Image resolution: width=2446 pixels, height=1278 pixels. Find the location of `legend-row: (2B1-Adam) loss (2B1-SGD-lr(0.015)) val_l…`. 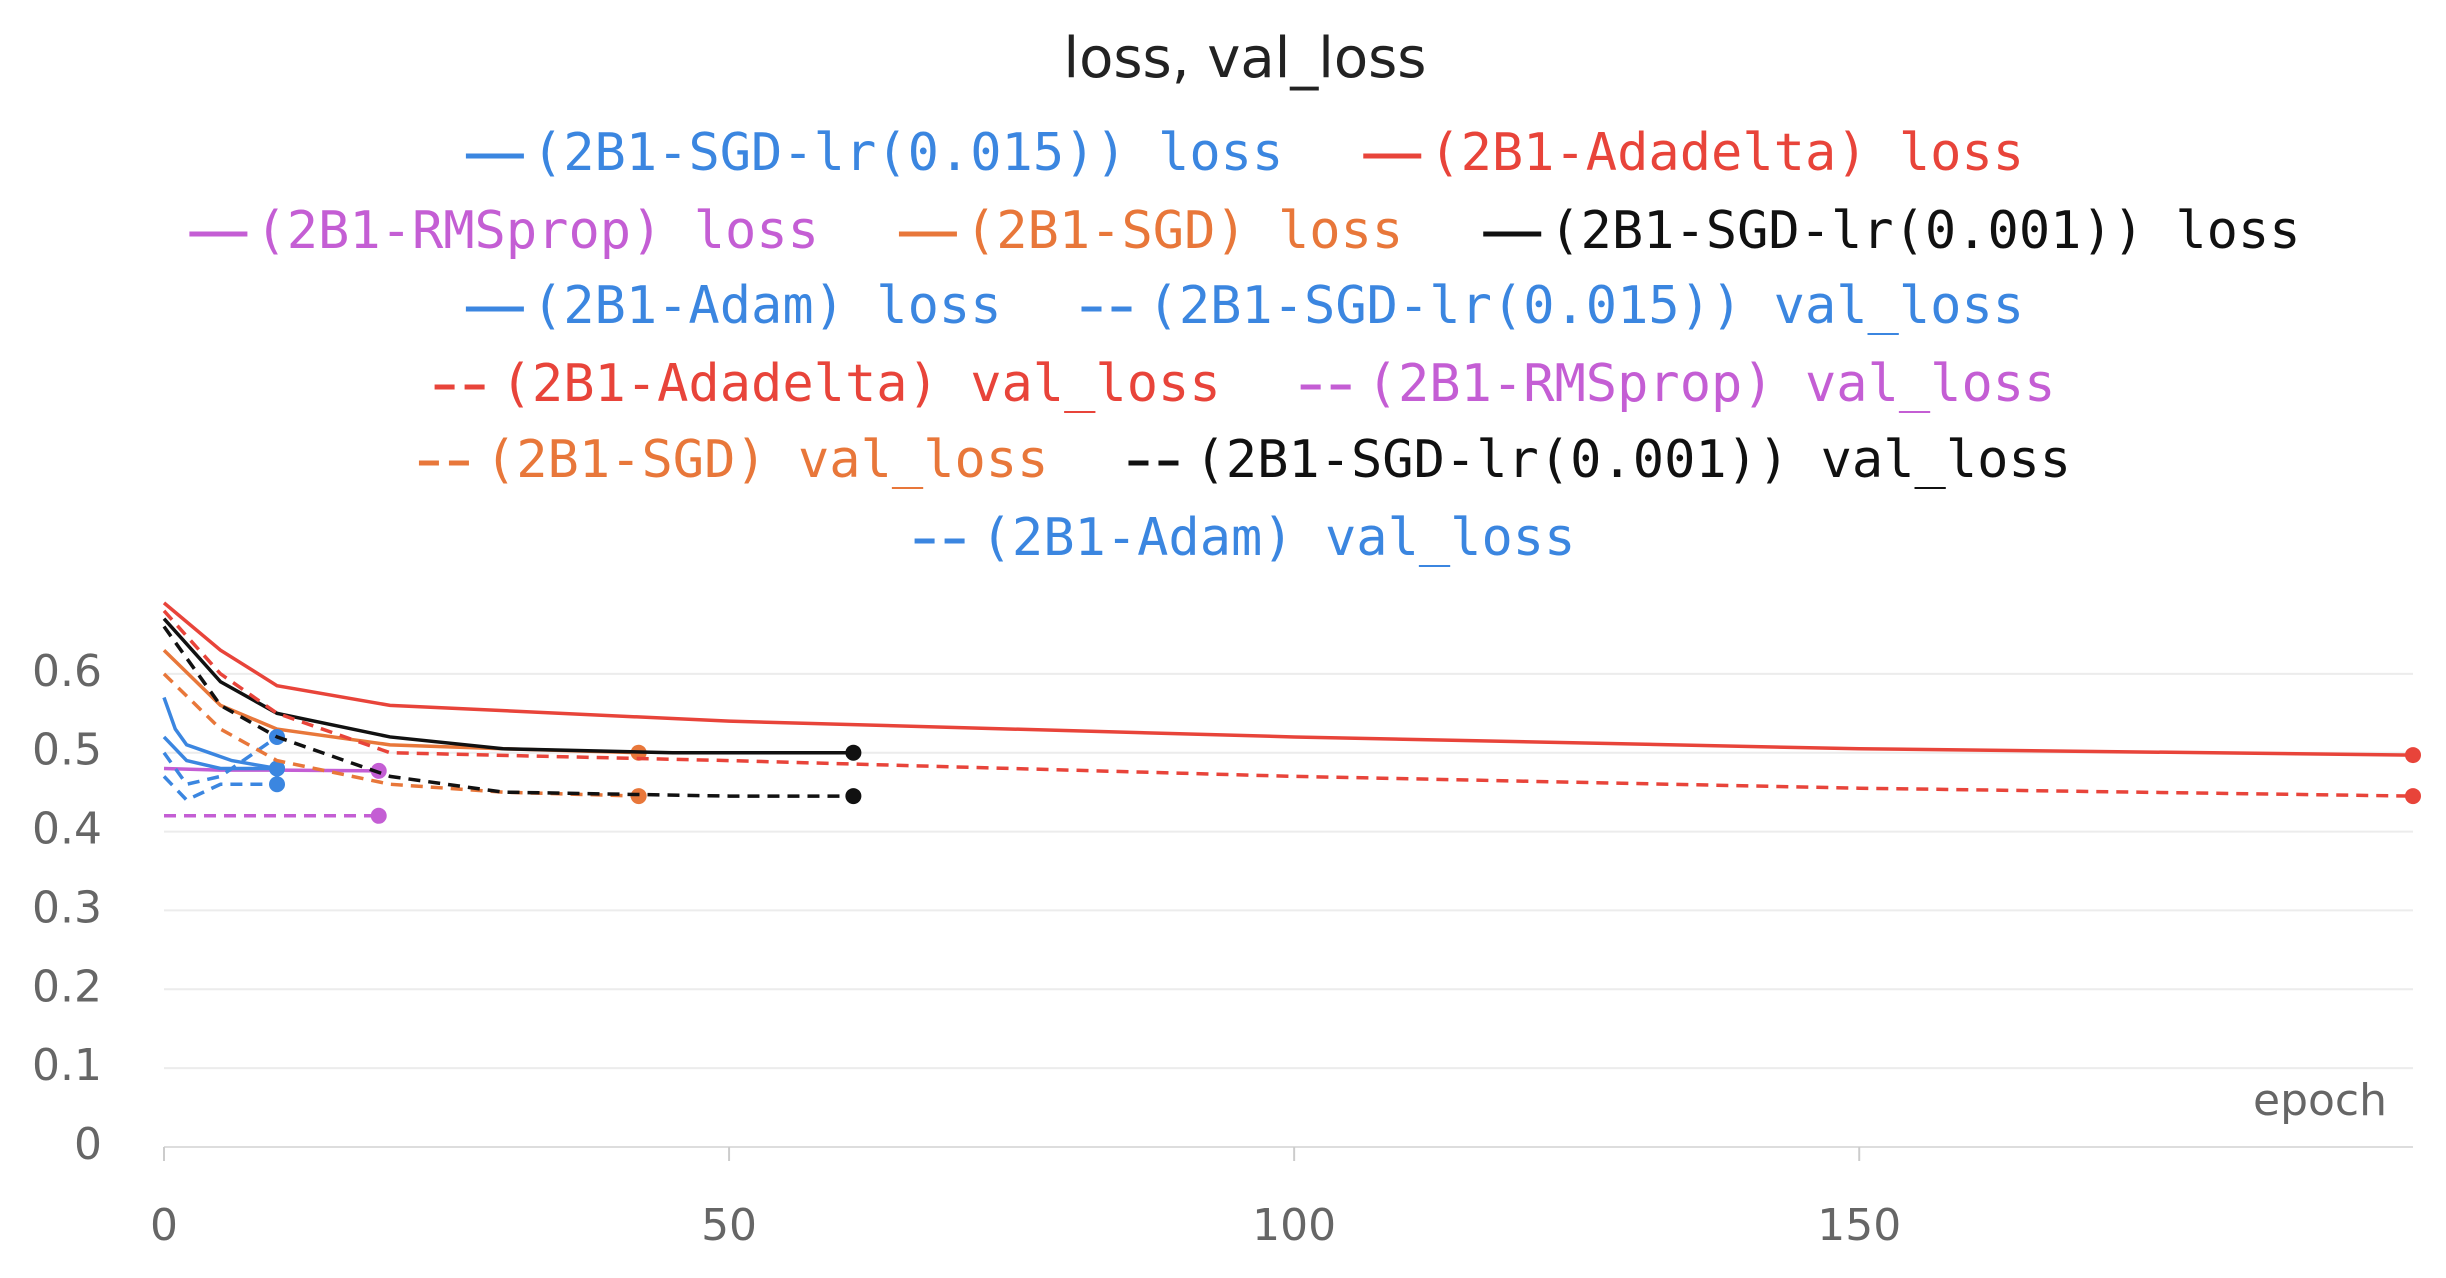

legend-row: (2B1-Adam) loss (2B1-SGD-lr(0.015)) val_l… is located at coordinates (1245, 306).